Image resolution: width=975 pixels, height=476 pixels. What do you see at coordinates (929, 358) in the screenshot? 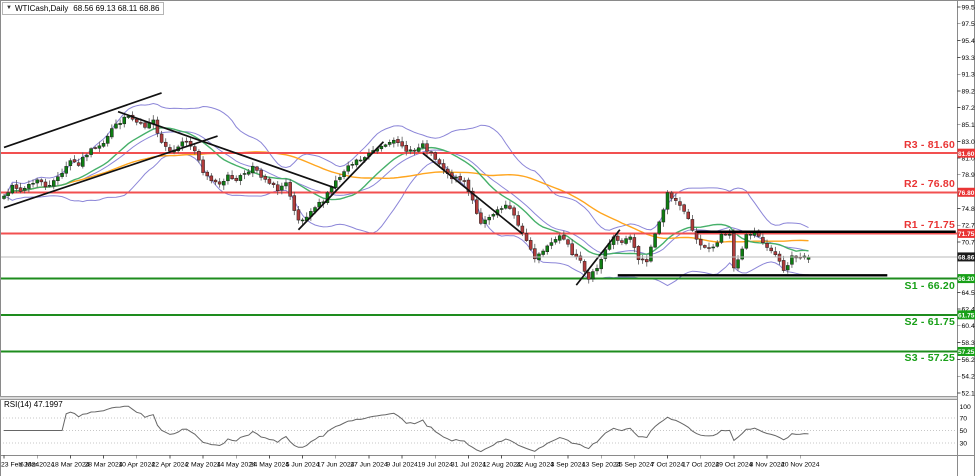
I see `level-label-s3: S3 - 57.25` at bounding box center [929, 358].